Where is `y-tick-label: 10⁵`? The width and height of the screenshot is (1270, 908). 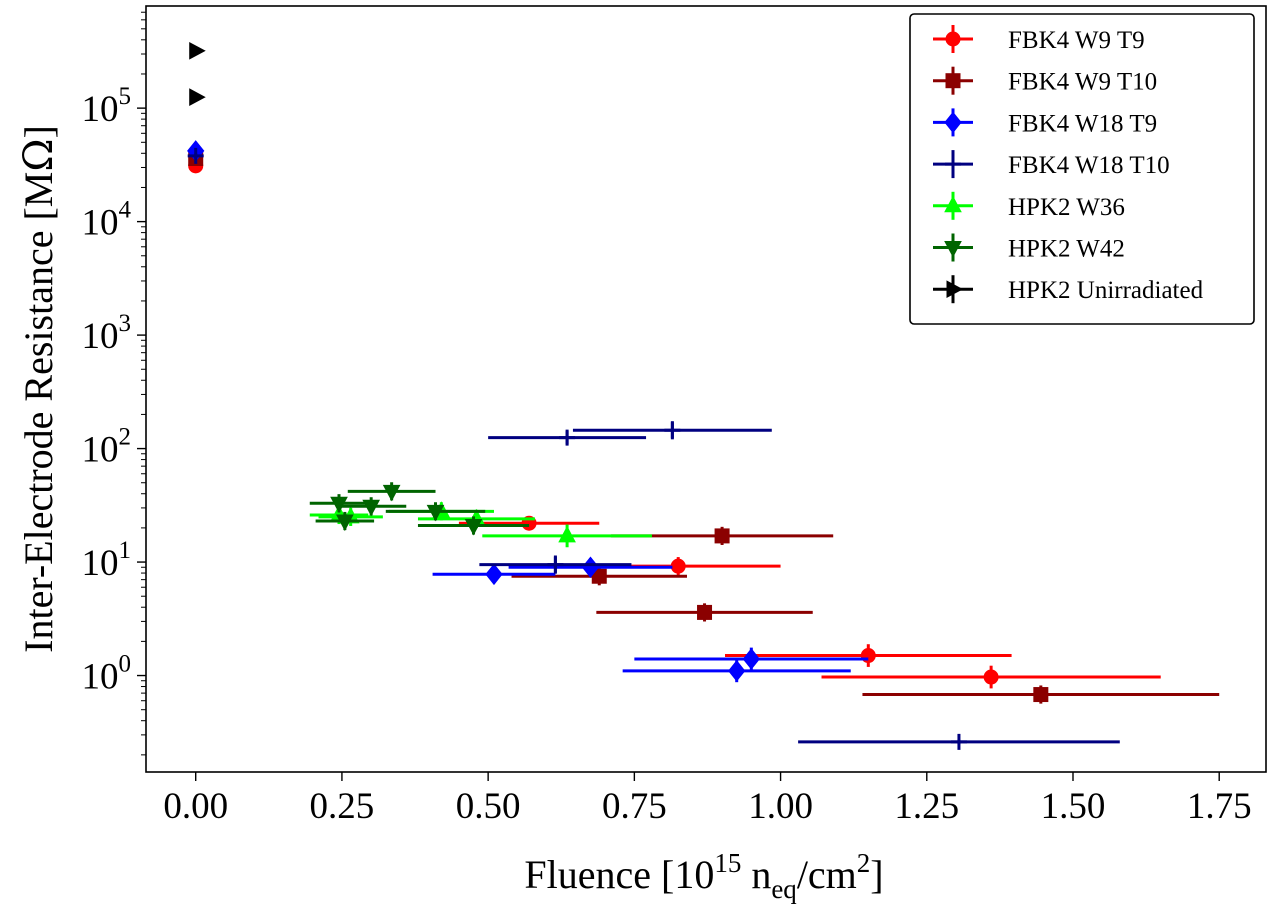
y-tick-label: 10⁵ is located at coordinates (107, 106).